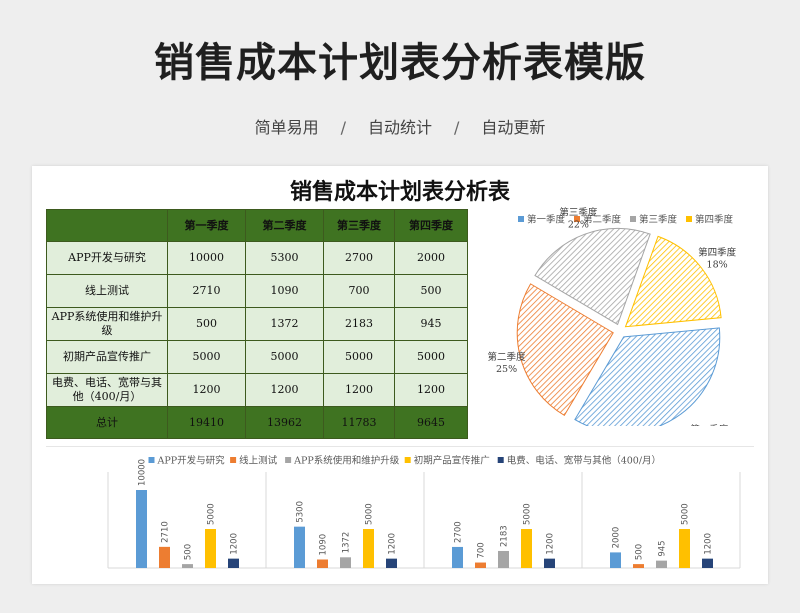  Describe the element at coordinates (346, 461) in the screenshot. I see `legend-label: APP系统使用和维护升级` at that location.